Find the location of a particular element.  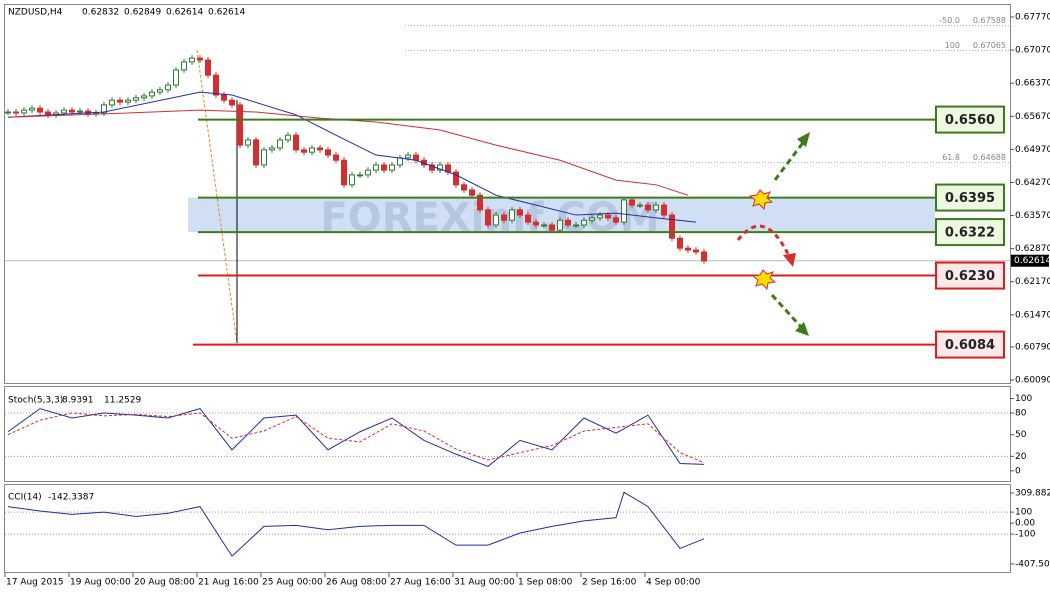

x-tick-label: 4 Sep 00:00 is located at coordinates (673, 583).